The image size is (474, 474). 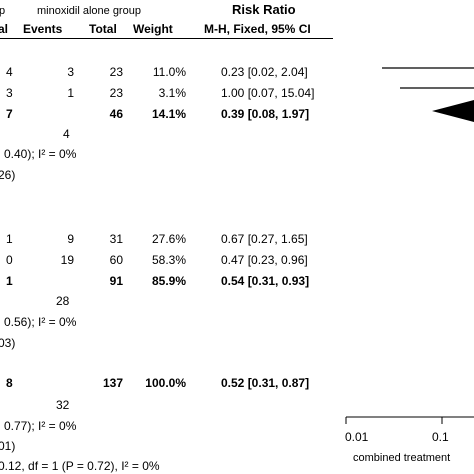 I want to click on heterogeneity-text: 0.40); I² = 0%, so click(x=40, y=154).